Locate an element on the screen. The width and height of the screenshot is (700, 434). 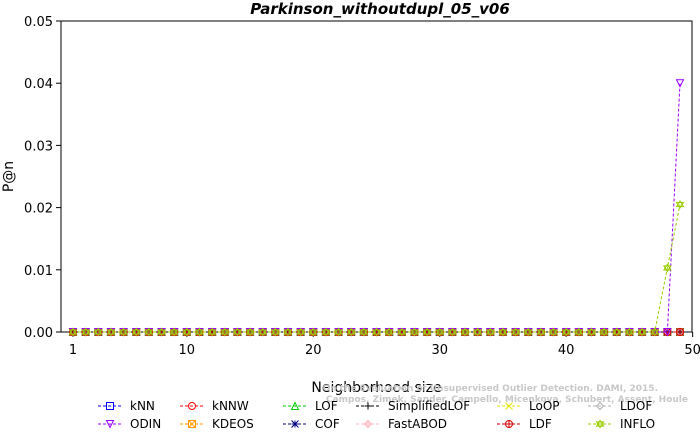
legend-marker-loop is located at coordinates (509, 406).